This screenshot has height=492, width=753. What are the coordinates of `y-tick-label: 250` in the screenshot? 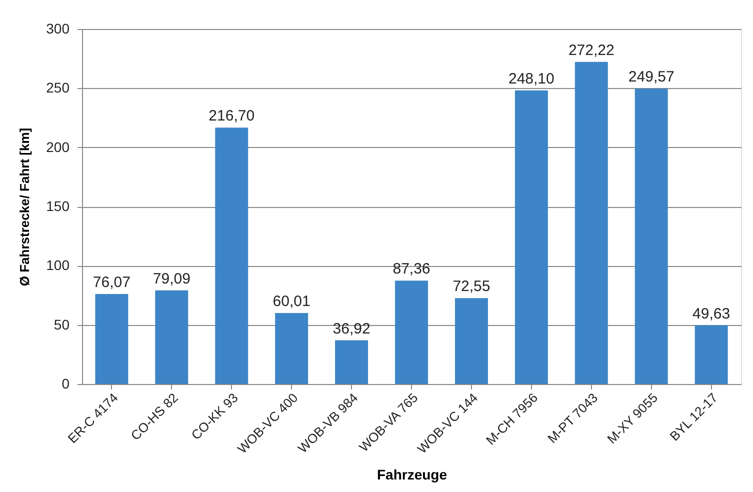 It's located at (58, 88).